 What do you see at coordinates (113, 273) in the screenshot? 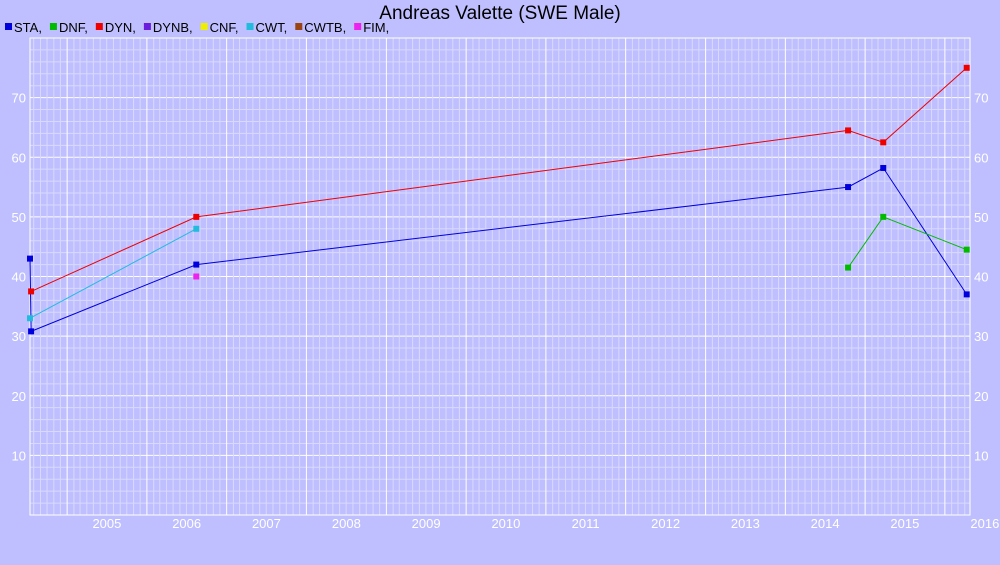
I see `series-line-cwt` at bounding box center [113, 273].